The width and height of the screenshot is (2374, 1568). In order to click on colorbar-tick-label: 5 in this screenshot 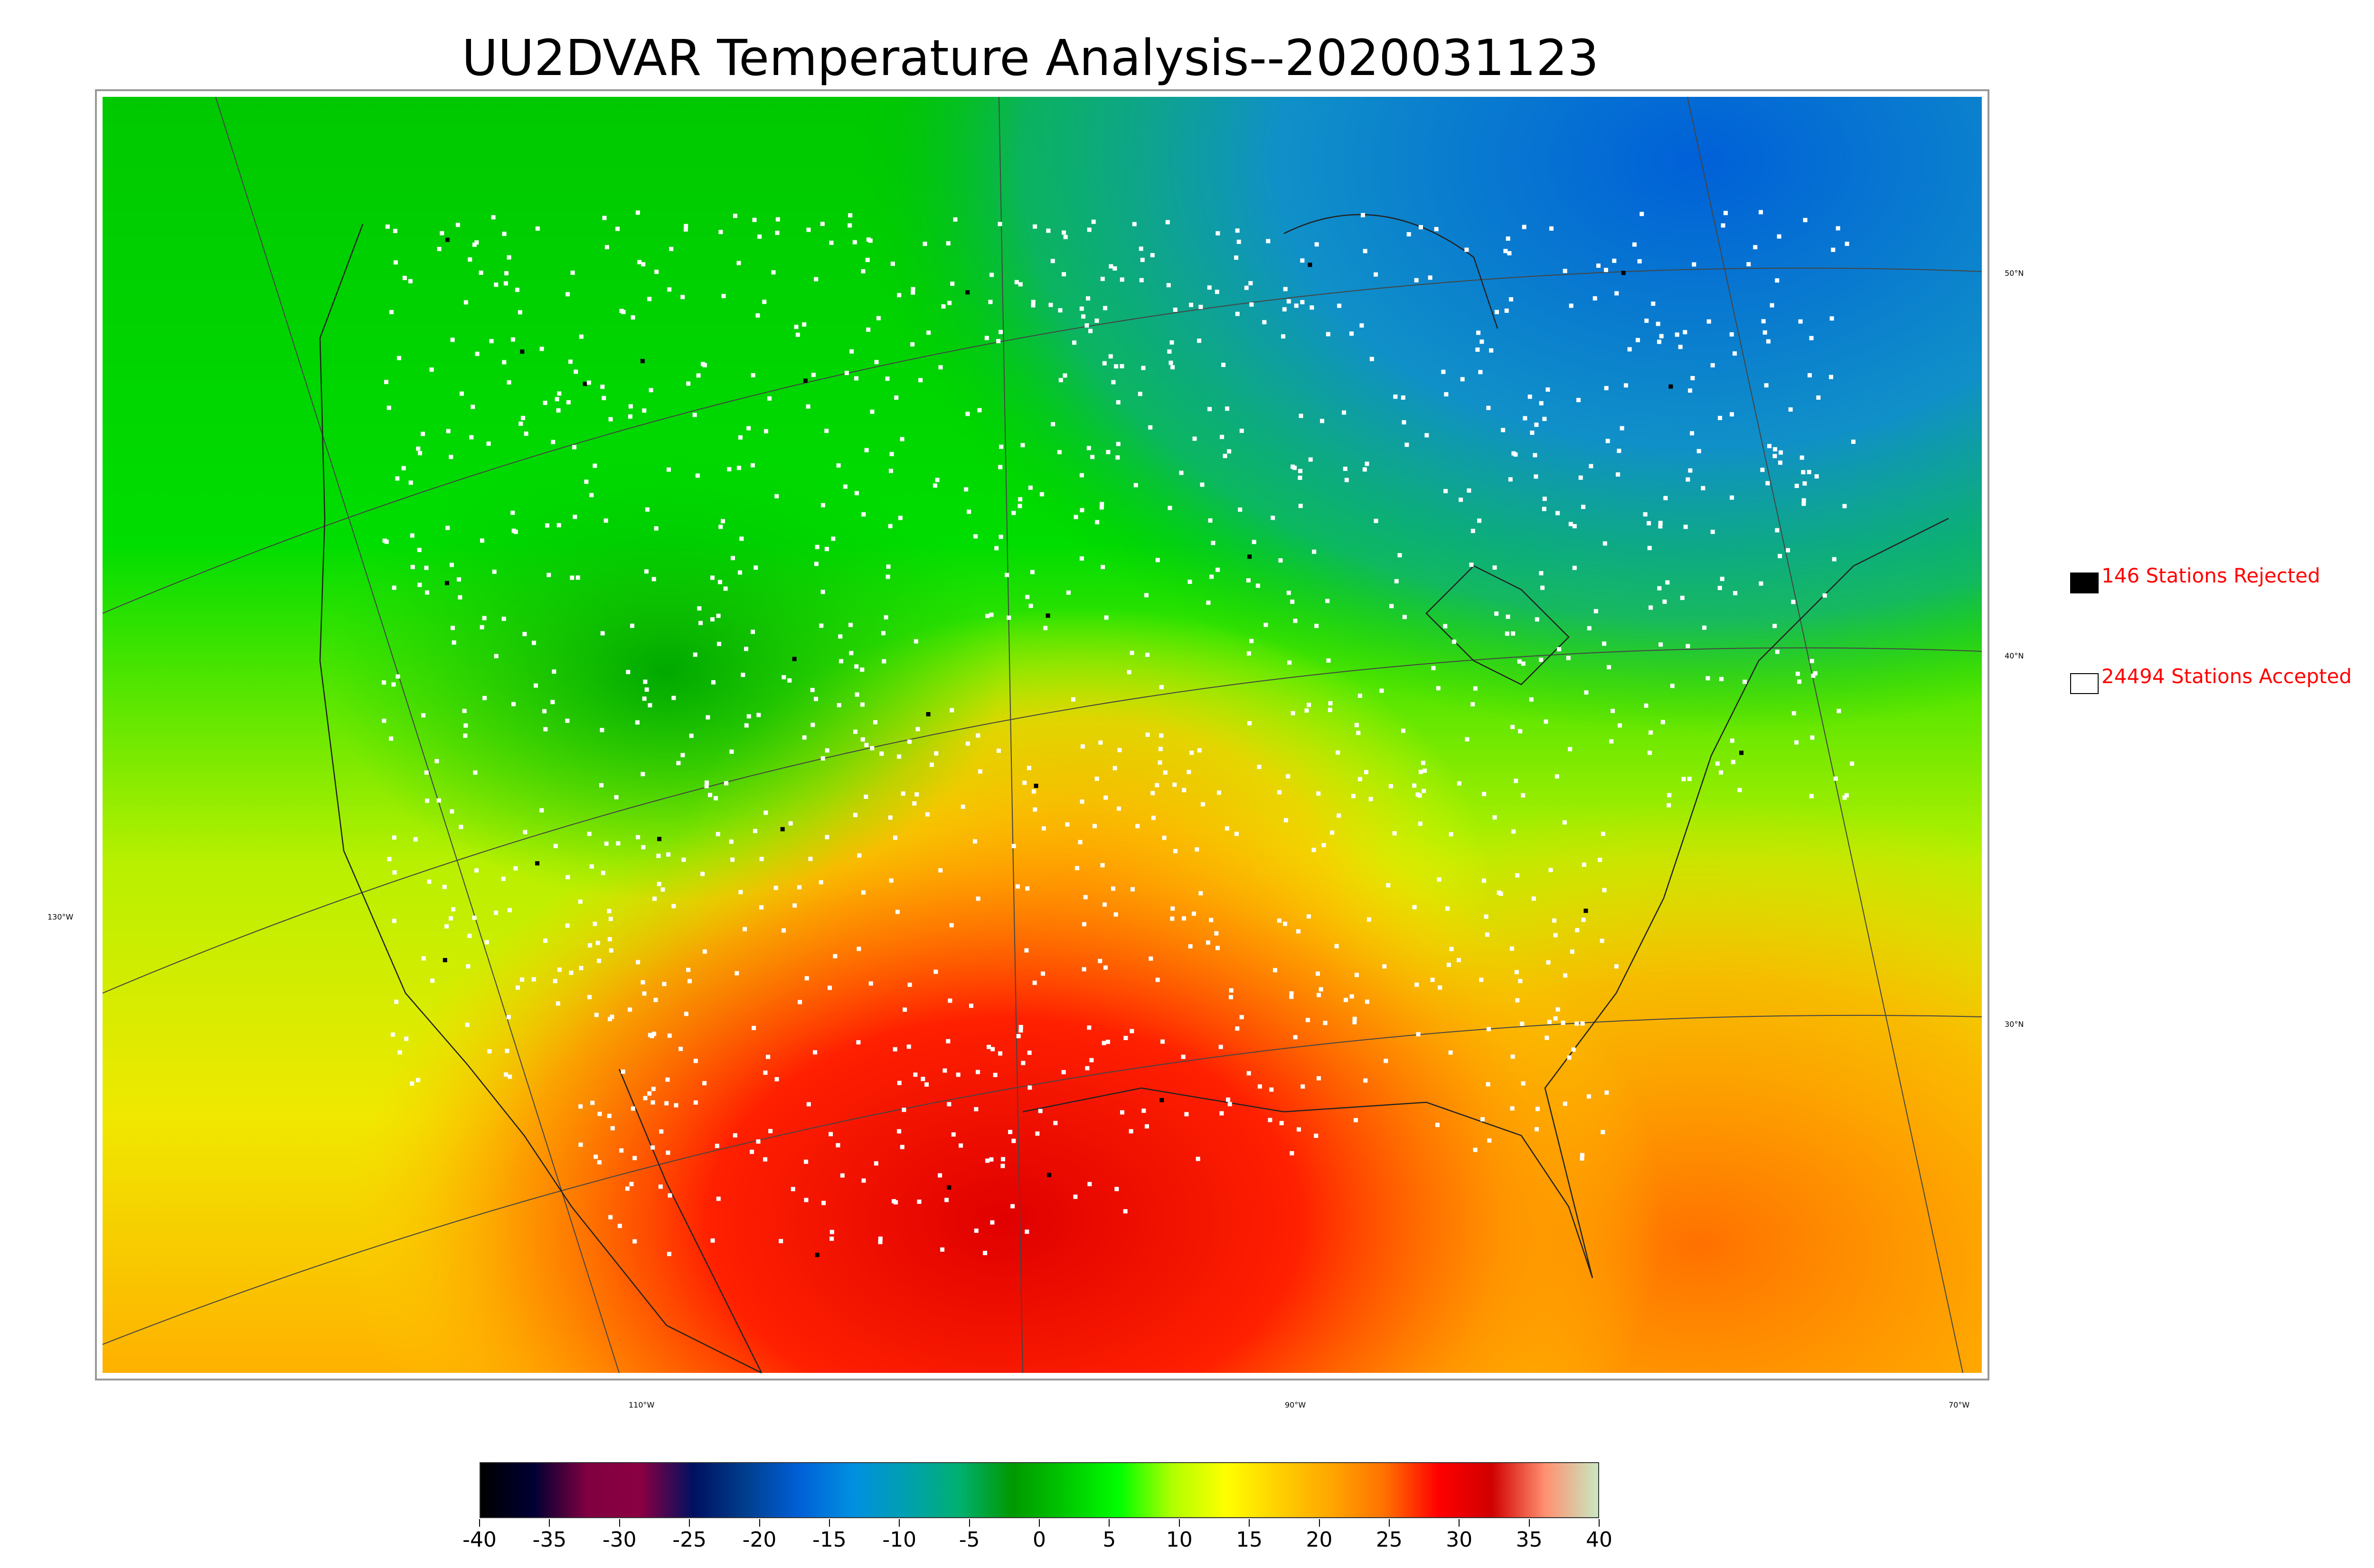, I will do `click(1109, 1540)`.